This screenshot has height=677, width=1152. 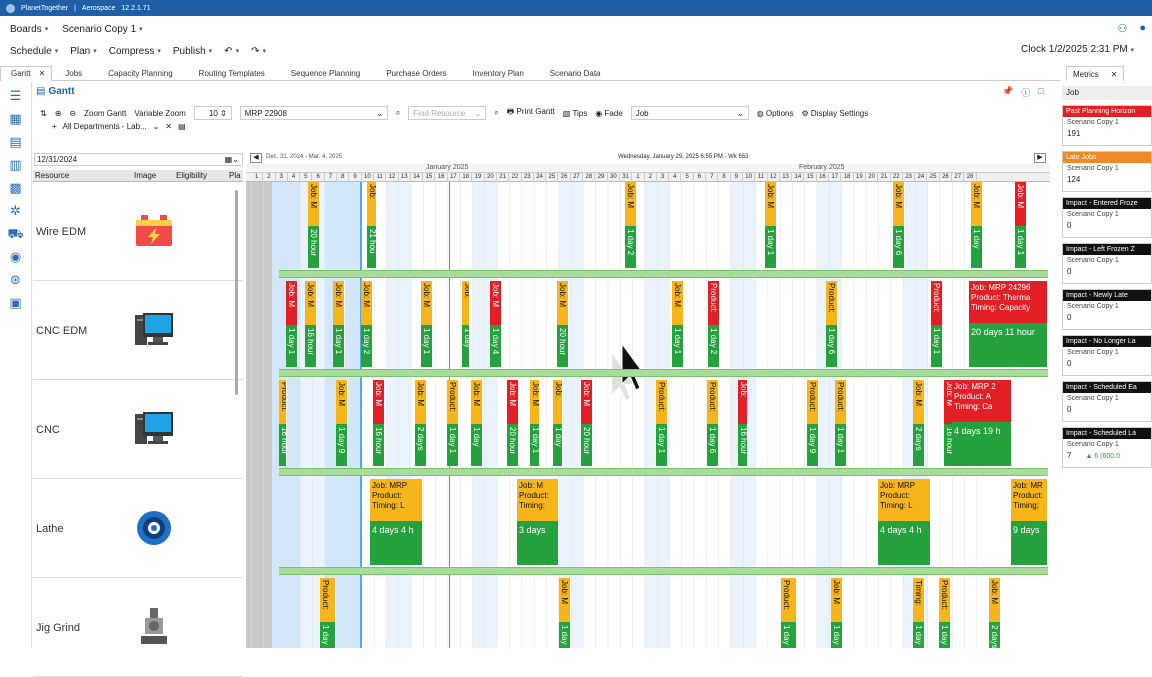 I want to click on chart-icon: ▥, so click(x=15, y=164).